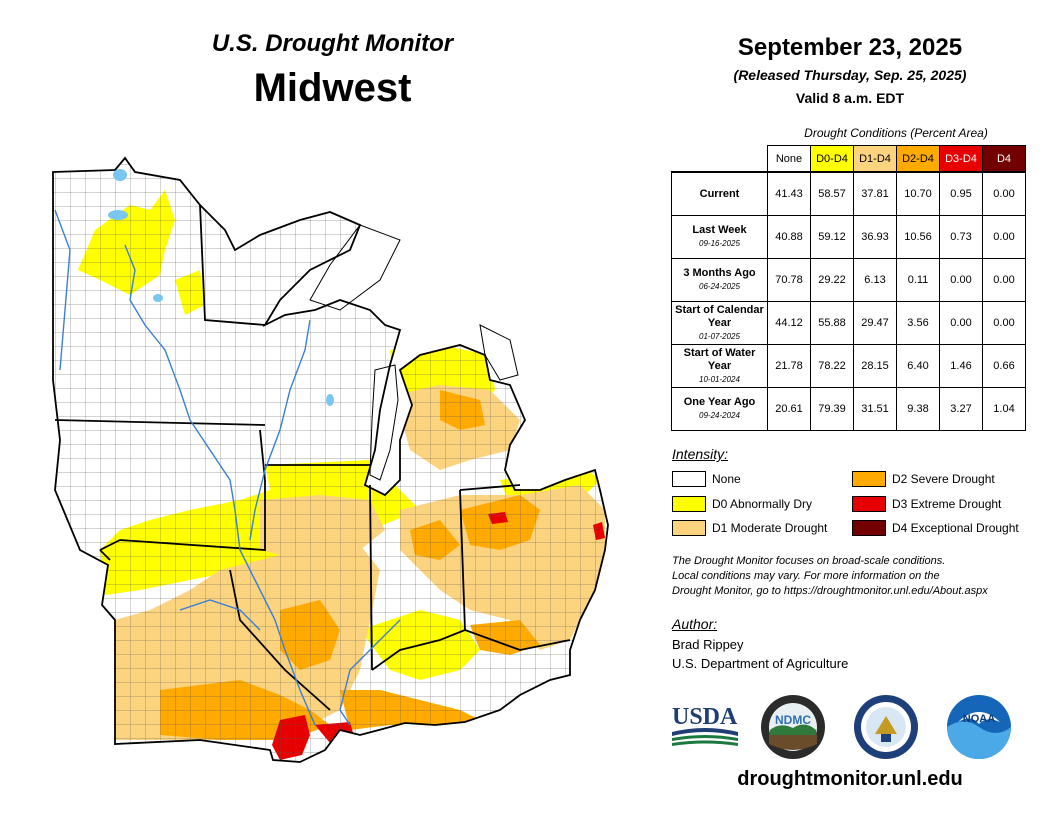 The width and height of the screenshot is (1056, 816). Describe the element at coordinates (719, 280) in the screenshot. I see `row-label: 3 Months Ago 06-24-2025` at that location.